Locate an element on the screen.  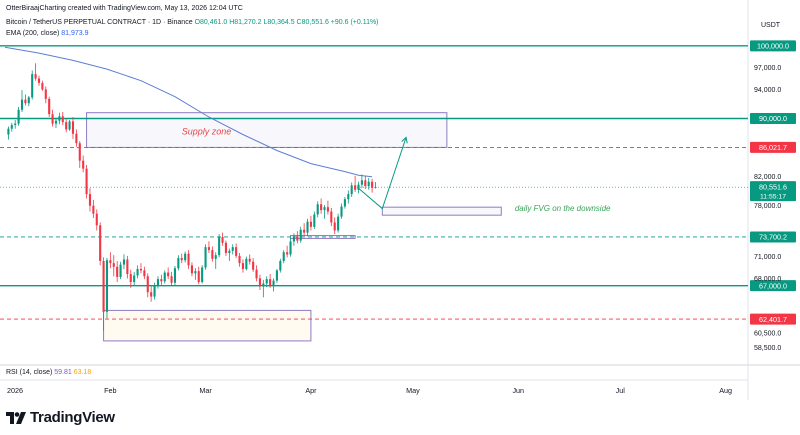
y-tick-label-7: 58,500.0 is located at coordinates (767, 348).